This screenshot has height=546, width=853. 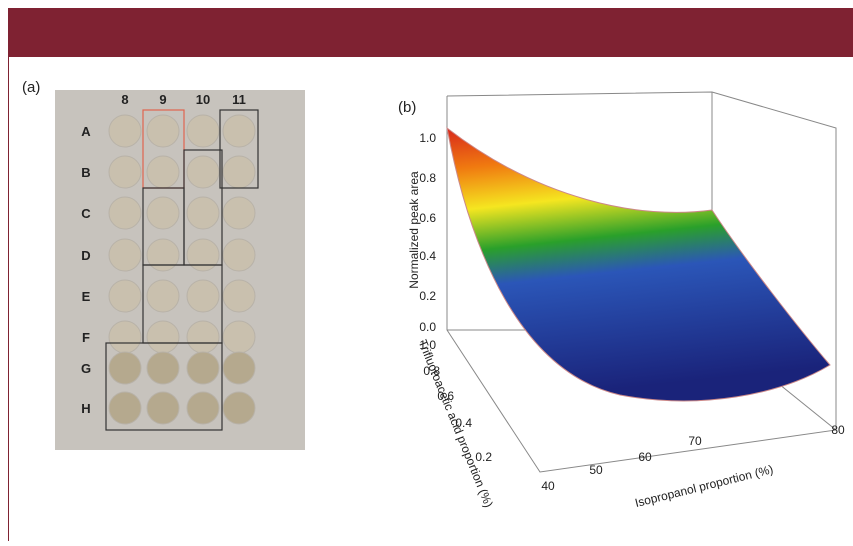 I want to click on panel-label: (a), so click(x=31, y=87).